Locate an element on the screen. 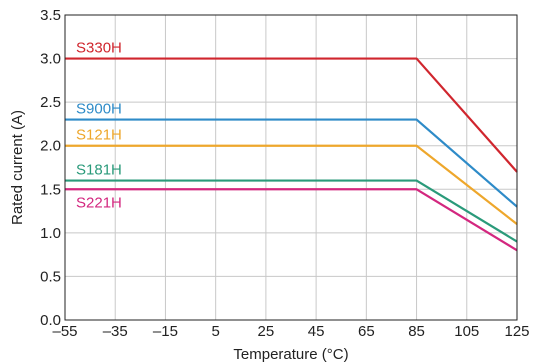 The height and width of the screenshot is (363, 536). x-tick-label: 25 is located at coordinates (266, 331).